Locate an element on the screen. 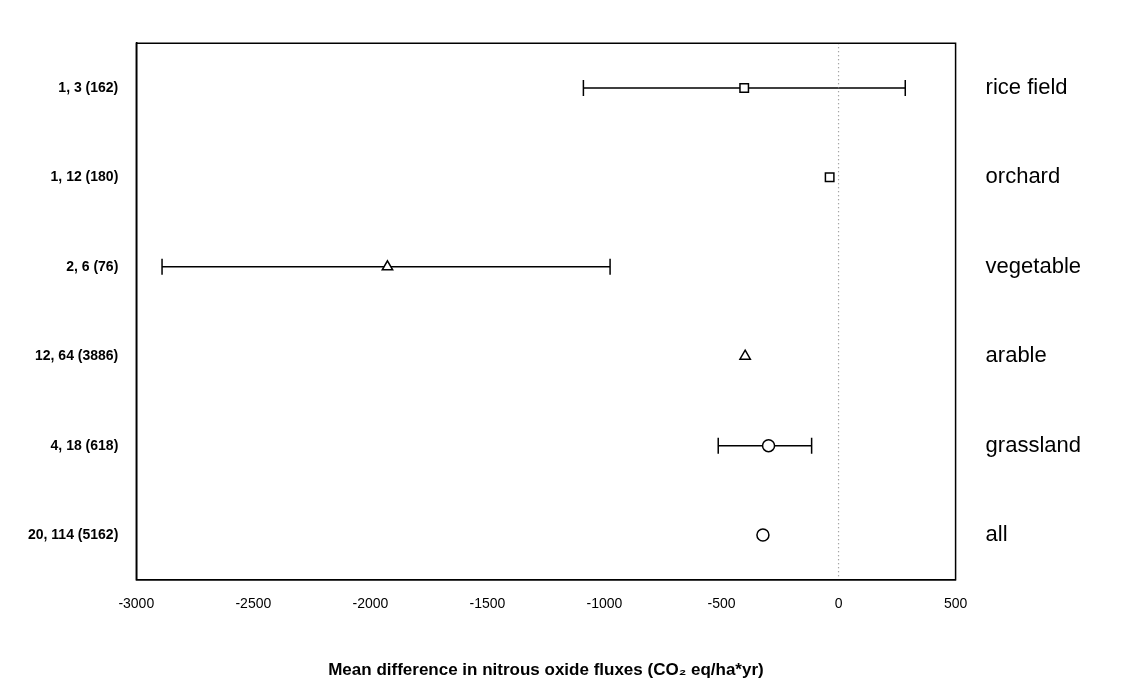 The height and width of the screenshot is (695, 1121). y2-tick-label: orchard is located at coordinates (1023, 176).